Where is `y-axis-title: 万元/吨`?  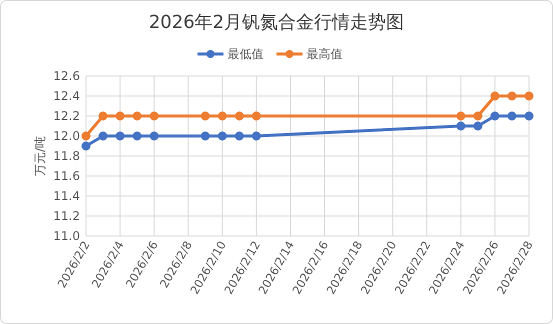 y-axis-title: 万元/吨 is located at coordinates (40, 156).